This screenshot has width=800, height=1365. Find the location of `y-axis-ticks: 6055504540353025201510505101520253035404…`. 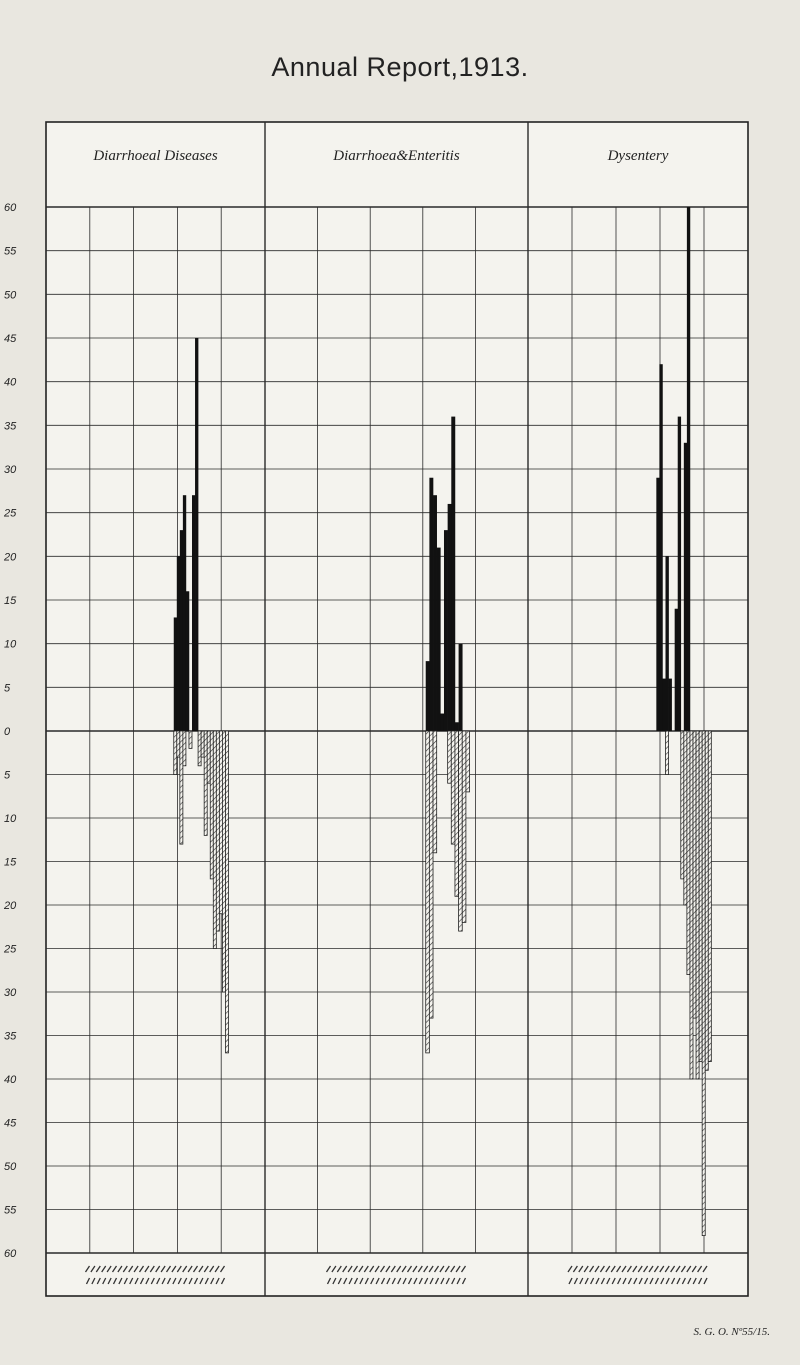

y-axis-ticks: 6055504540353025201510505101520253035404… is located at coordinates (10, 731).